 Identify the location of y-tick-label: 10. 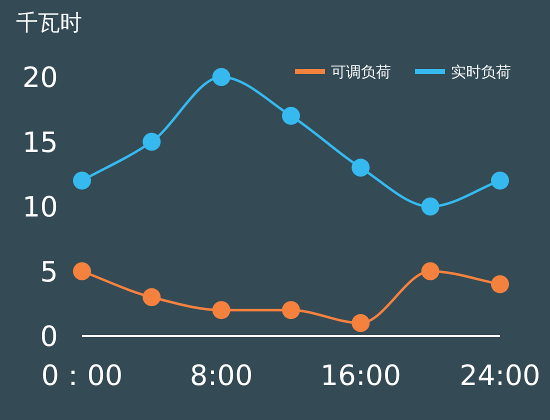
(40, 207).